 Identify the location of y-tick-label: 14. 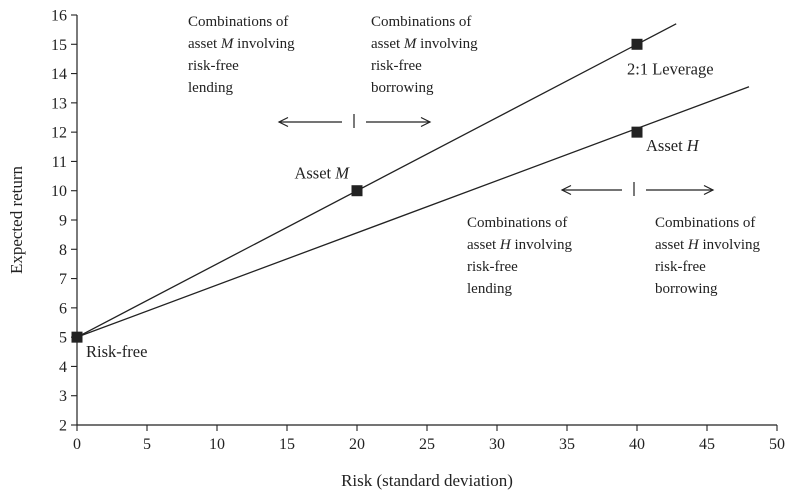
(59, 74).